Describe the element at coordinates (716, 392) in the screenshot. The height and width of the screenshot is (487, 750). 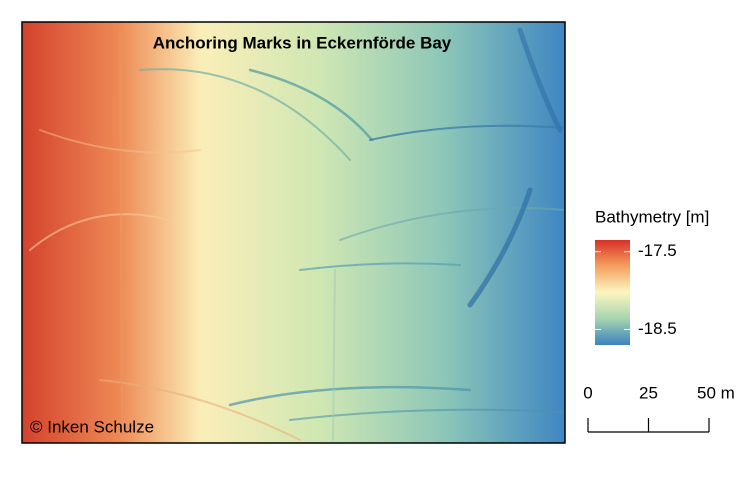
I see `scale-bar-label: 50 m` at that location.